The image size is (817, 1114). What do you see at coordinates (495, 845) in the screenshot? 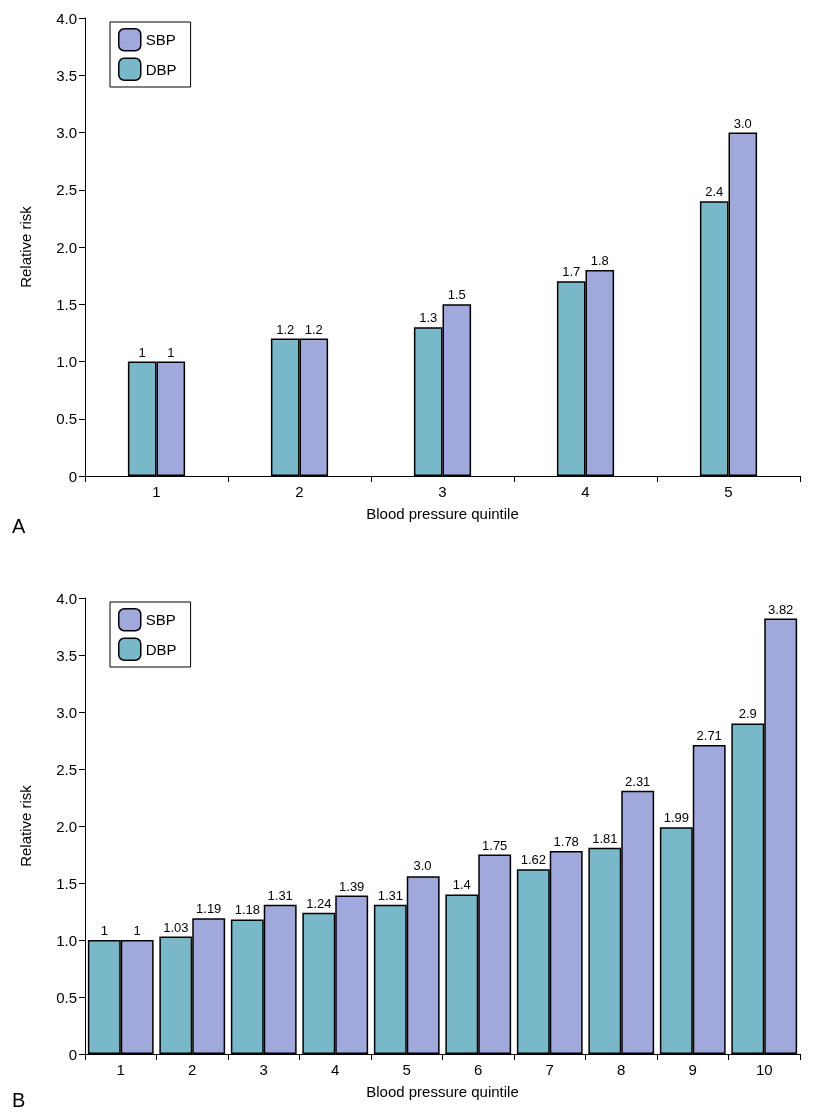
I see `data-label: 1.75` at bounding box center [495, 845].